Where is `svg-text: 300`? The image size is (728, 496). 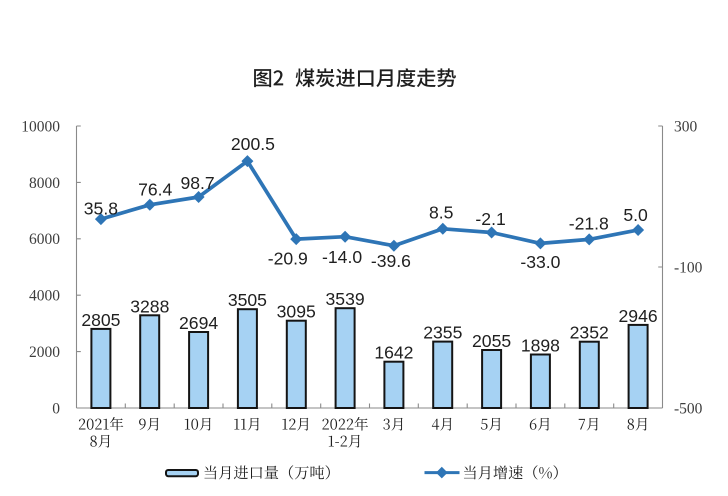
svg-text: 300 is located at coordinates (686, 126).